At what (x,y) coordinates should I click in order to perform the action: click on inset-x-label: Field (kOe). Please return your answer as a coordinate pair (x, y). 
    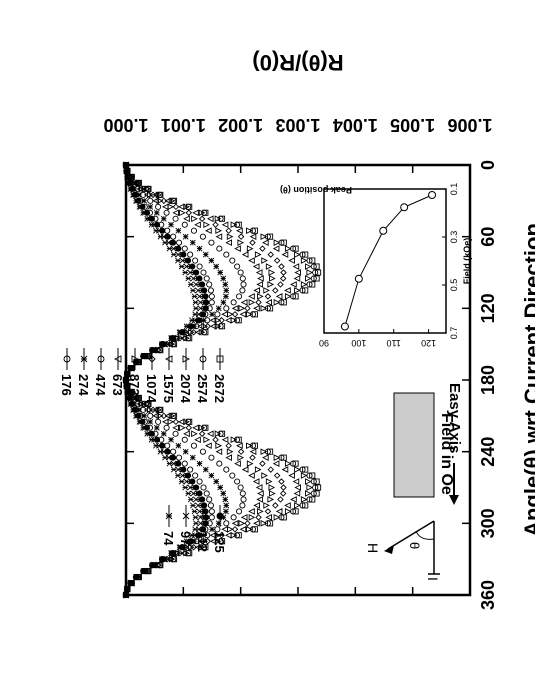
    Looking at the image, I should click on (467, 261).